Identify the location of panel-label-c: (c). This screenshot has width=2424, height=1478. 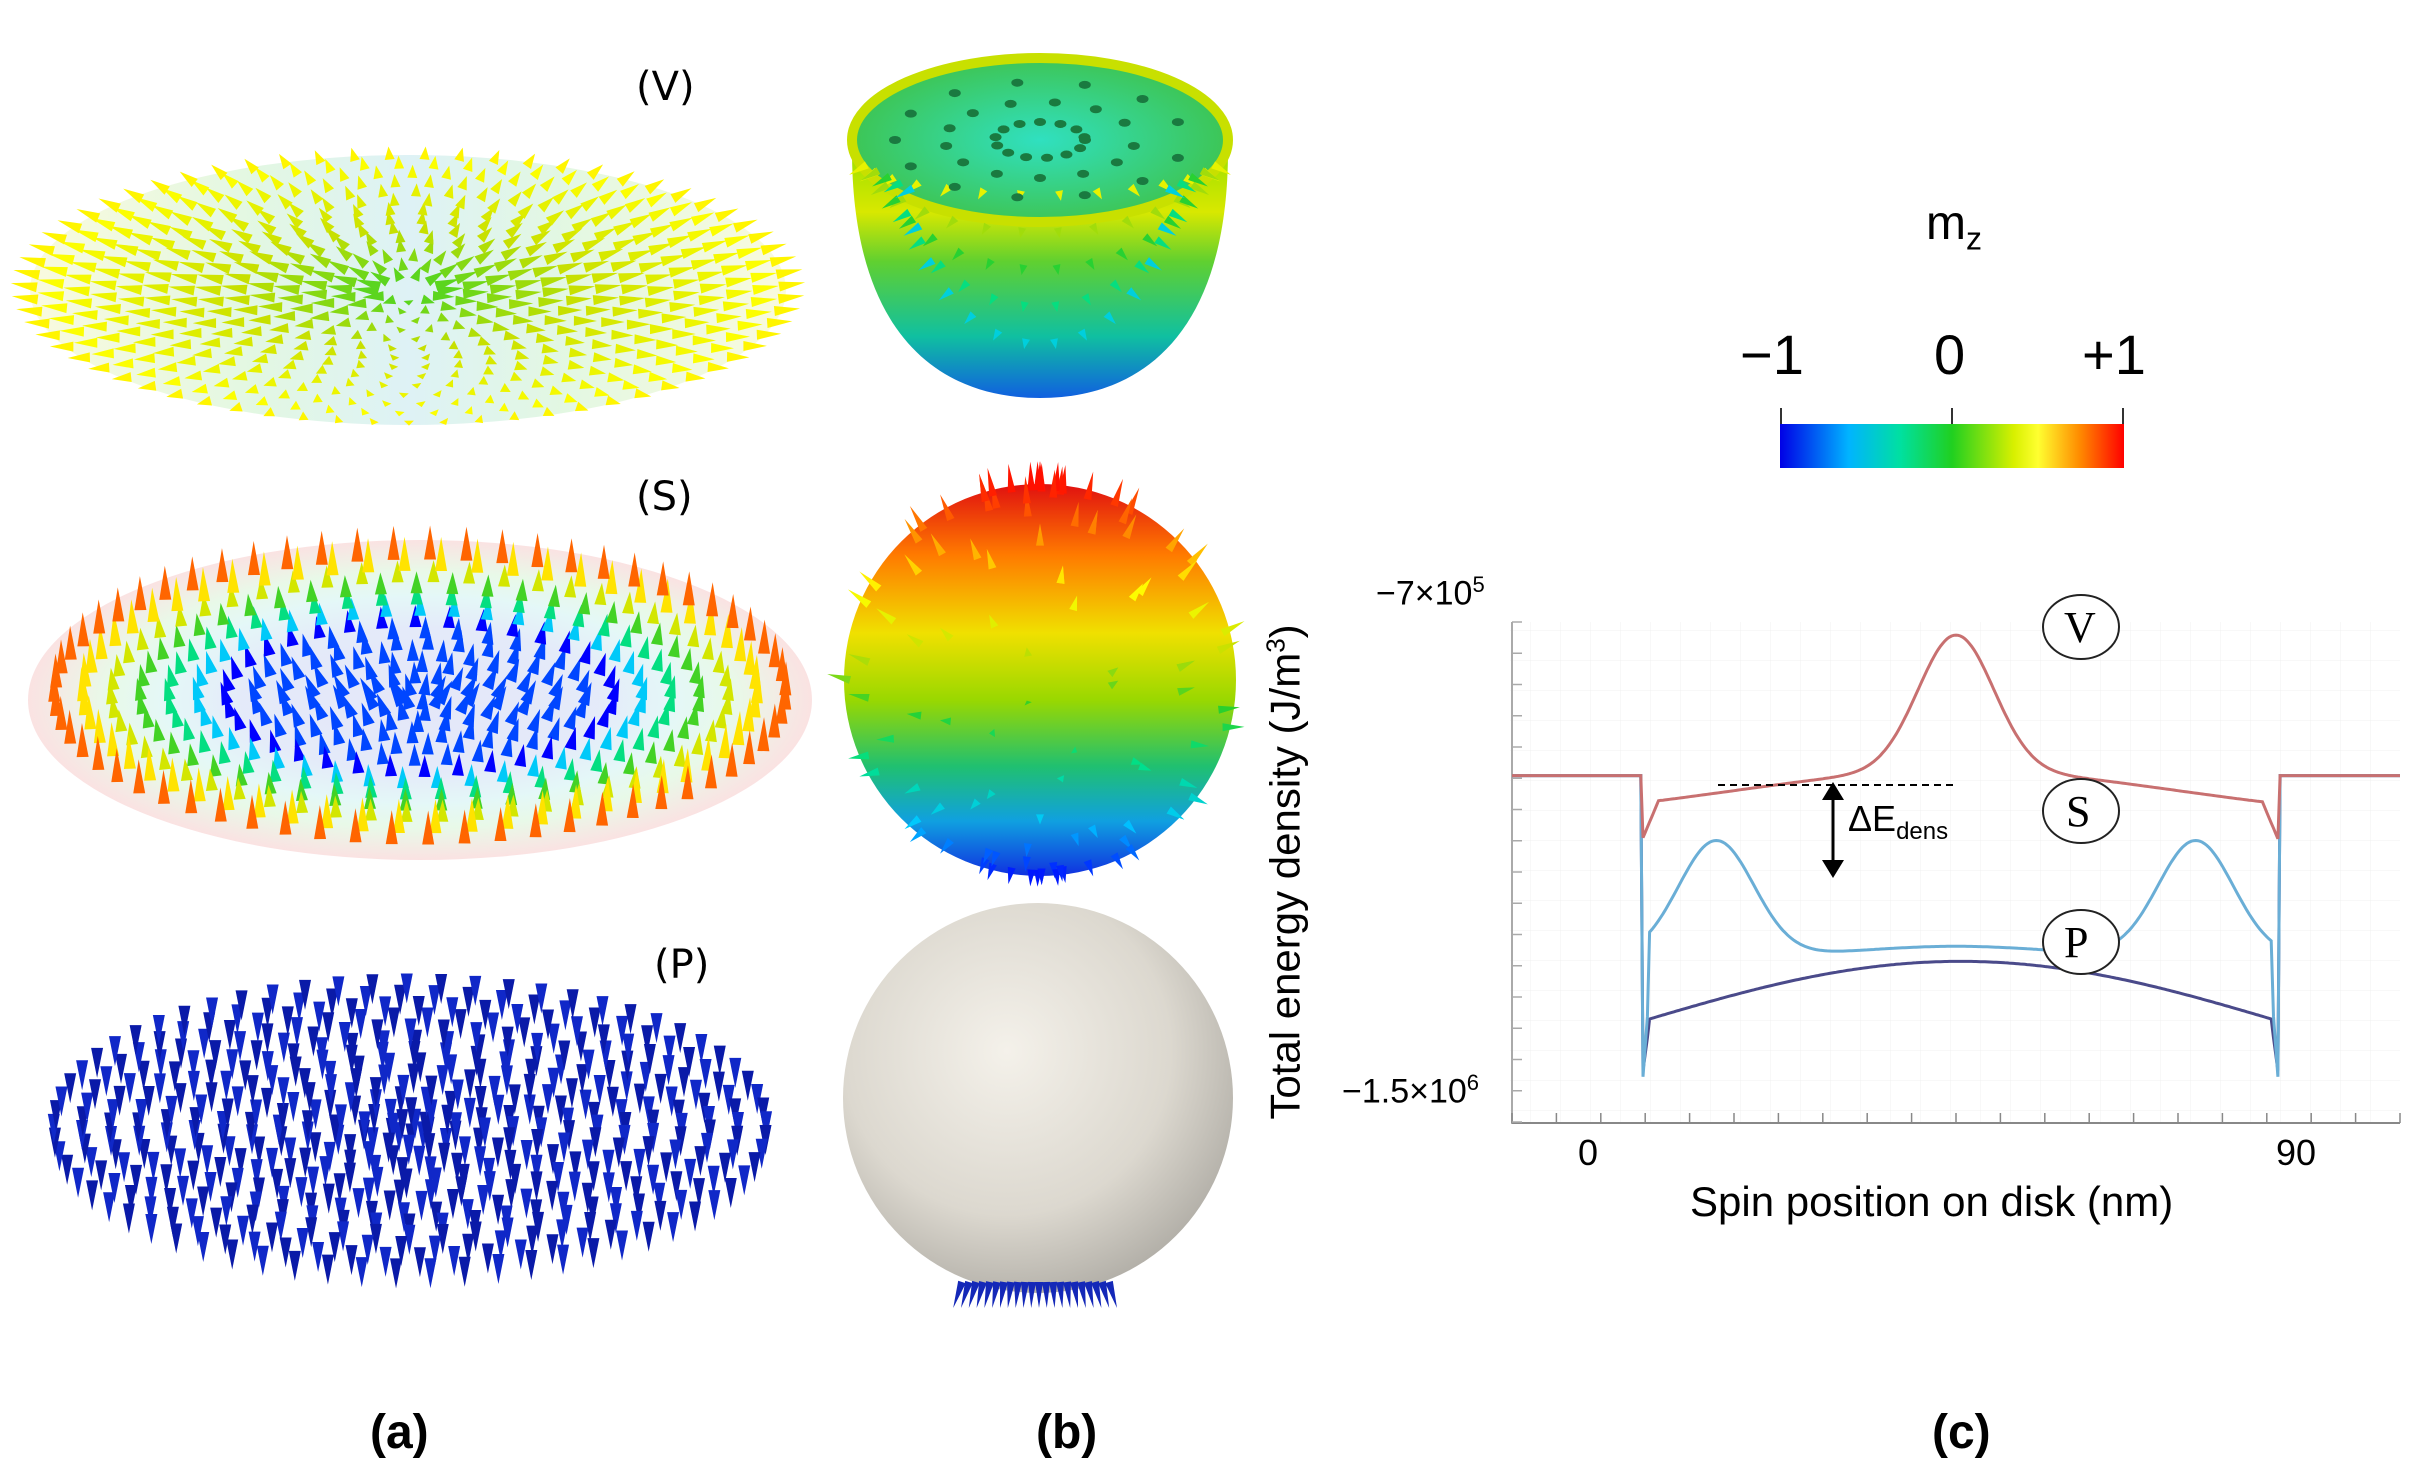
(1961, 1432).